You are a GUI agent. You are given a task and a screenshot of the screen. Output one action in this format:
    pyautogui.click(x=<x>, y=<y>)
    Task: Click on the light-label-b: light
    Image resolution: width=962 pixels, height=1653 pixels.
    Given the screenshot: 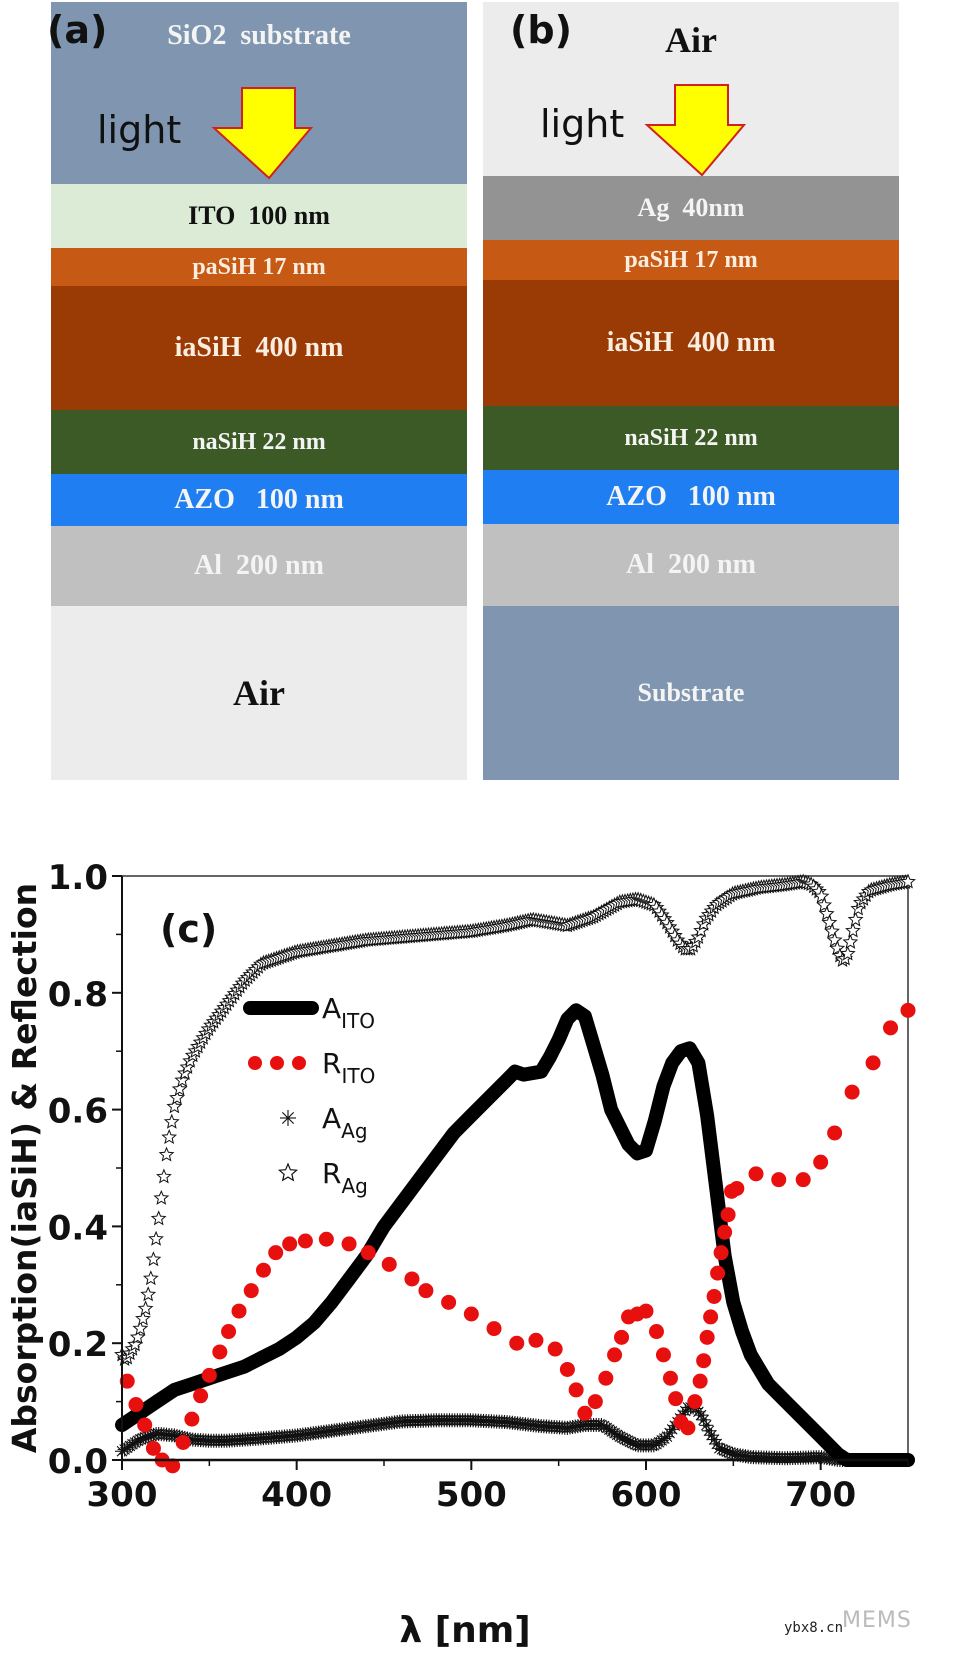 What is the action you would take?
    pyautogui.click(x=582, y=124)
    